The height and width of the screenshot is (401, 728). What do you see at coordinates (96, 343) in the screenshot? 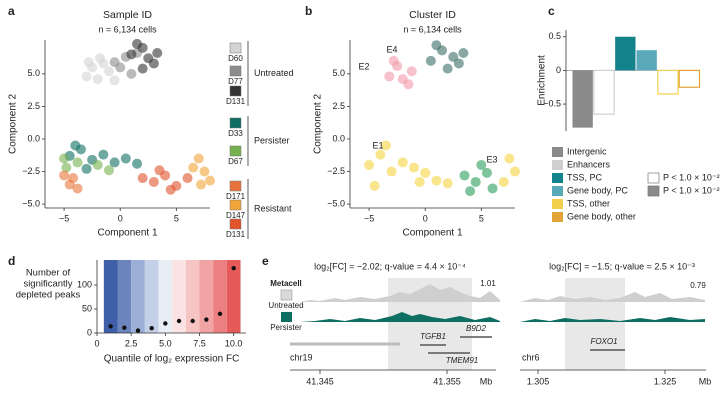
I see `x-tick-label: 0` at bounding box center [96, 343].